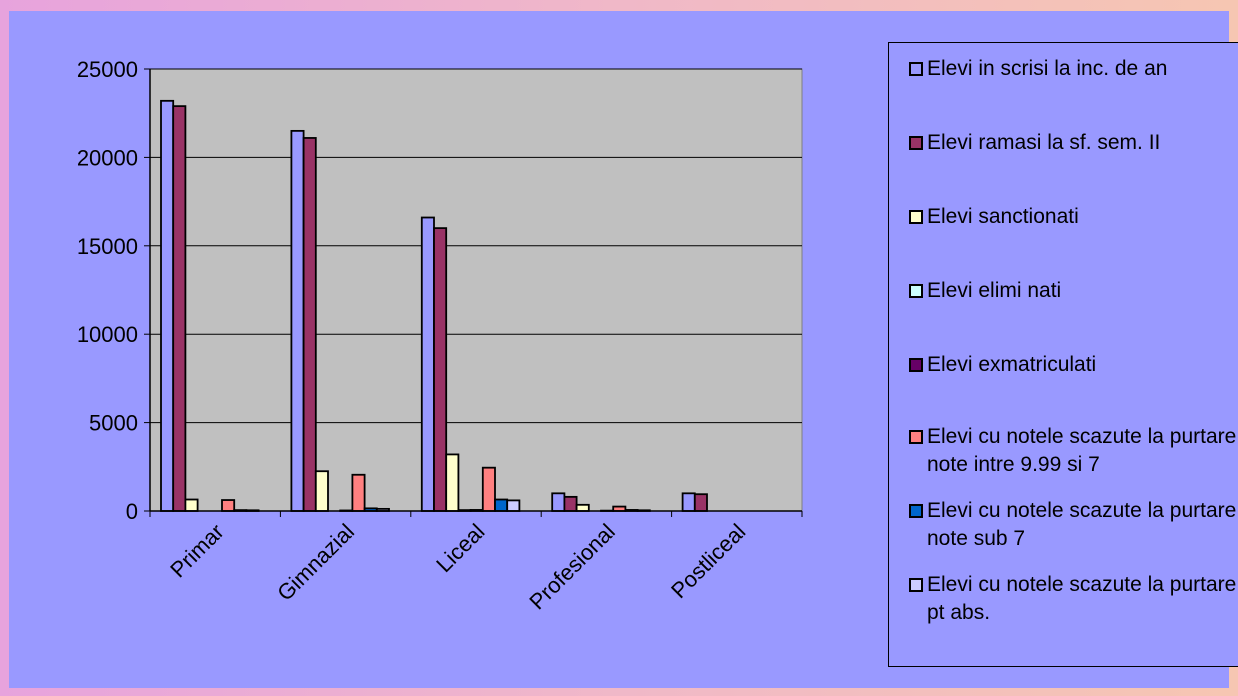 The image size is (1238, 696). Describe the element at coordinates (1012, 364) in the screenshot. I see `legend-label: Elevi exmatriculati` at that location.